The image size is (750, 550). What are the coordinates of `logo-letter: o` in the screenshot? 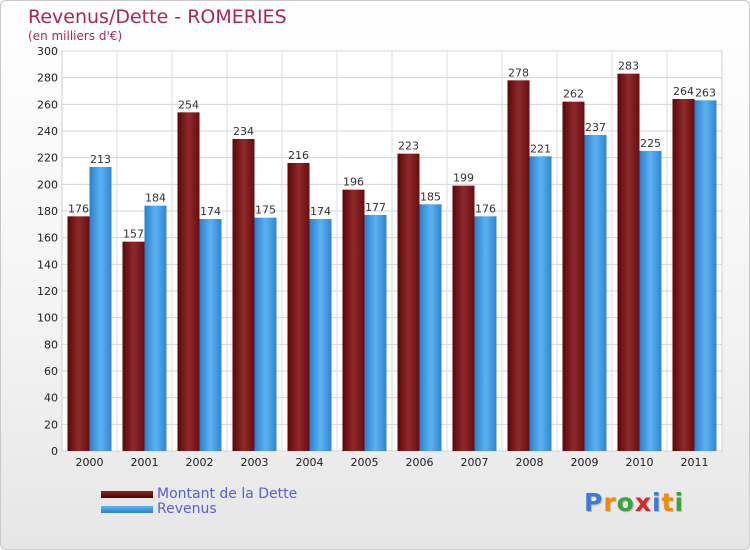 It's located at (625, 502).